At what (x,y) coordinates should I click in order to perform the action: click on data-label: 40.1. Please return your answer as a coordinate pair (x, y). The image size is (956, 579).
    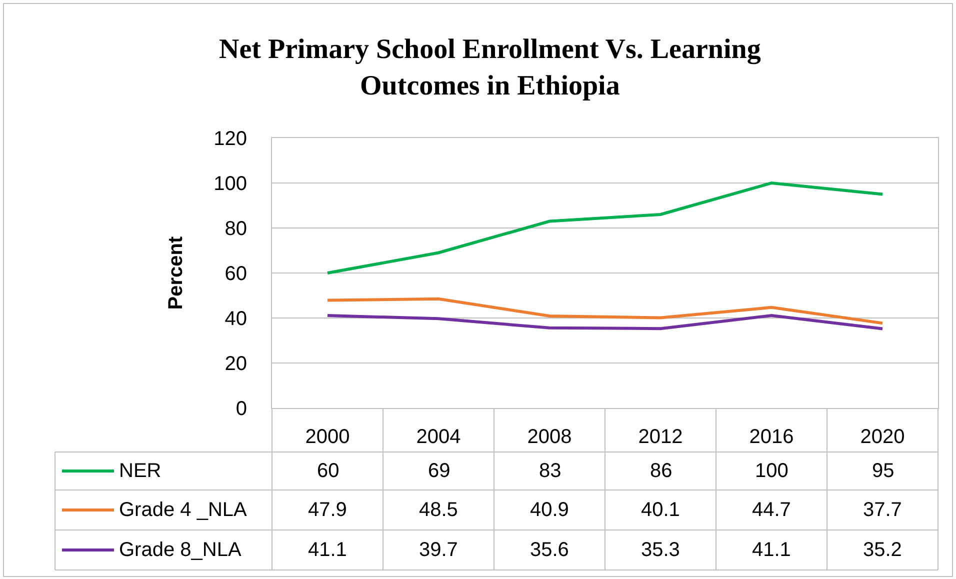
    Looking at the image, I should click on (660, 510).